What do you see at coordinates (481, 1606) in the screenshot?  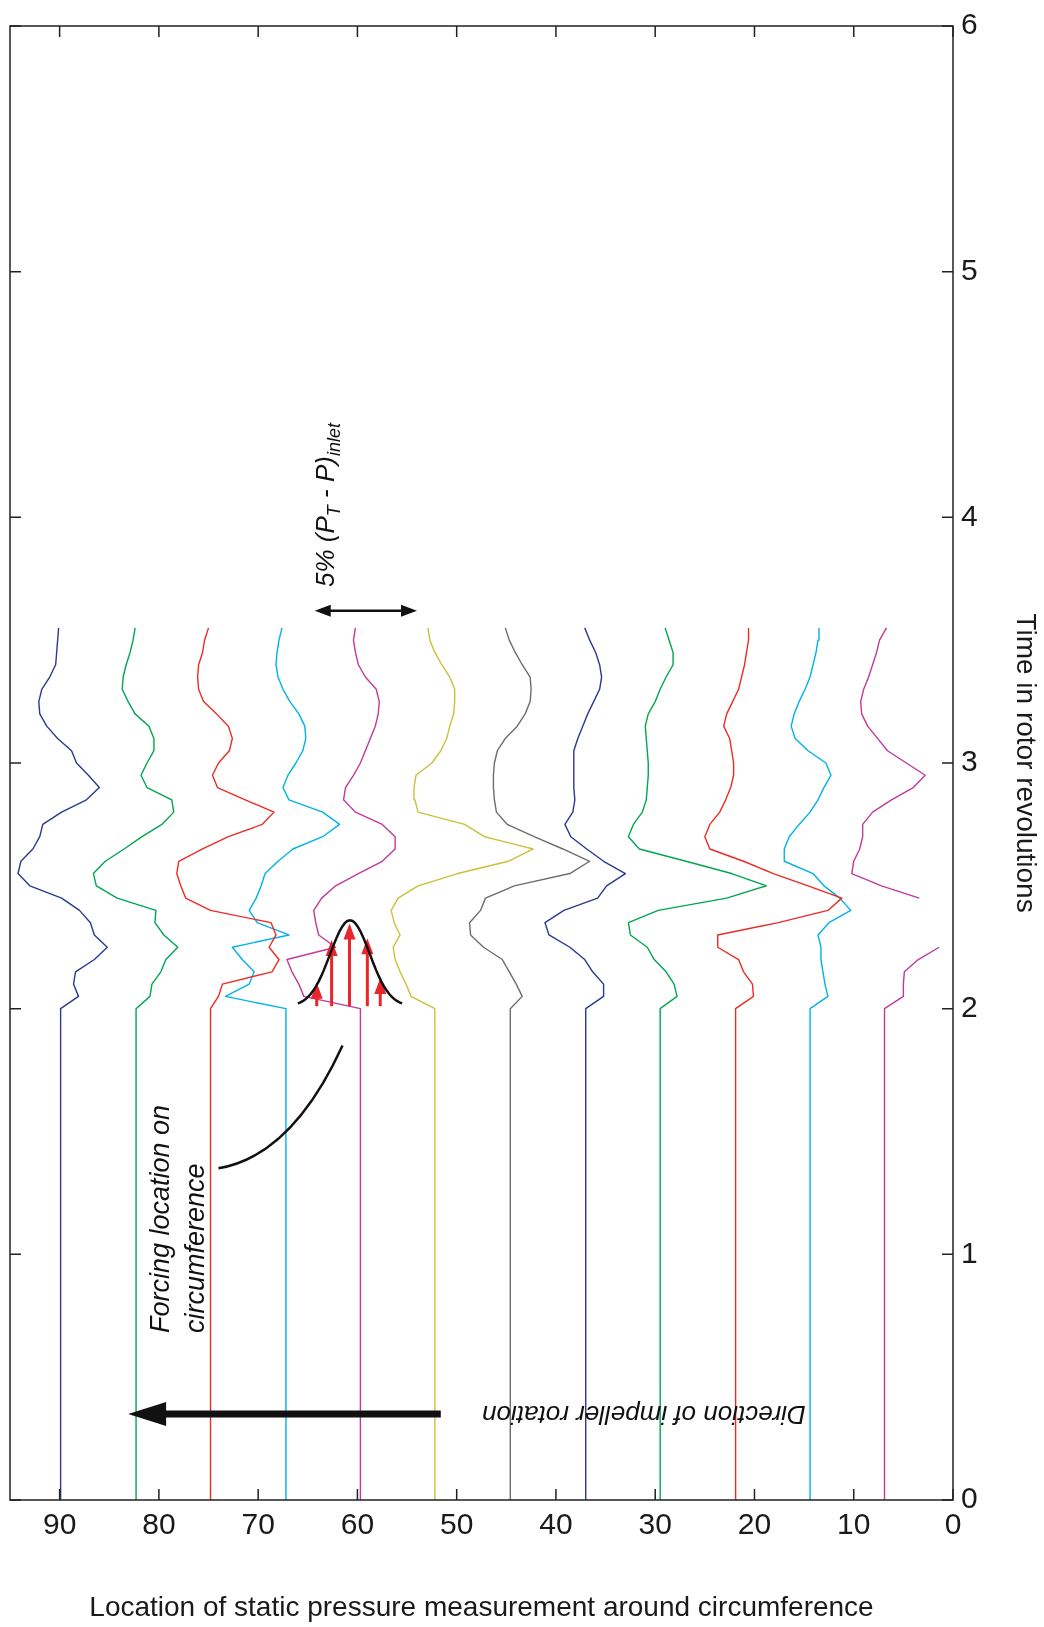 I see `x-axis-title: Location of static pressure measurement around circumference` at bounding box center [481, 1606].